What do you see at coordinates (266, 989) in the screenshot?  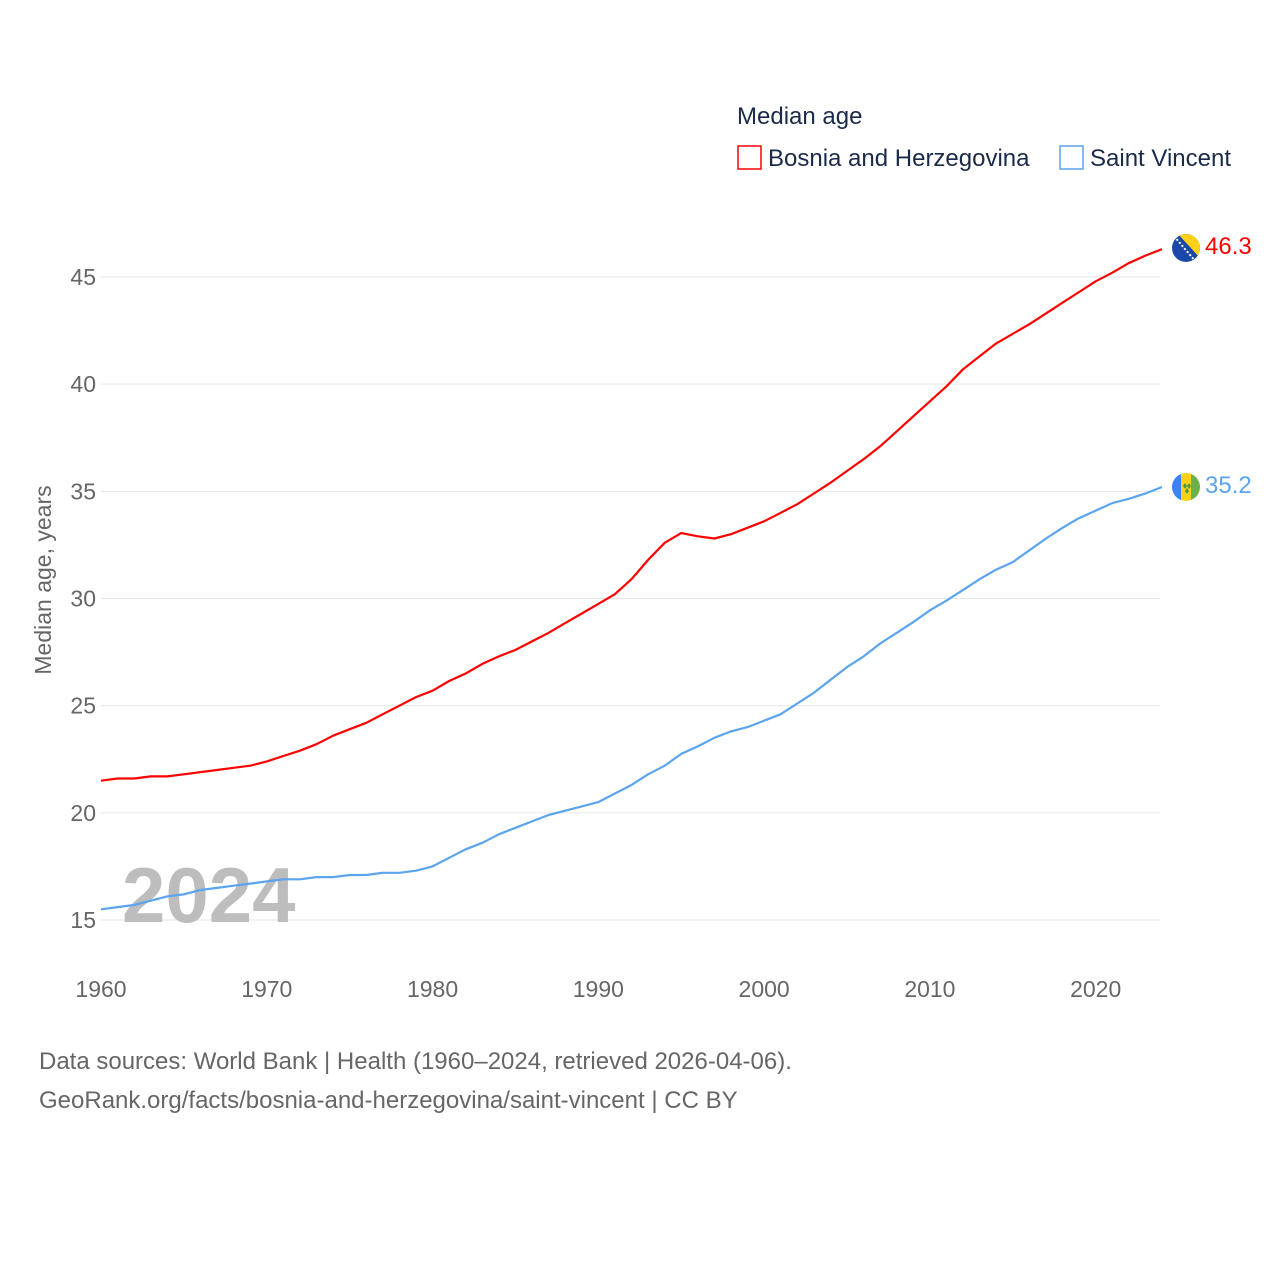 I see `x-tick-label: 1970` at bounding box center [266, 989].